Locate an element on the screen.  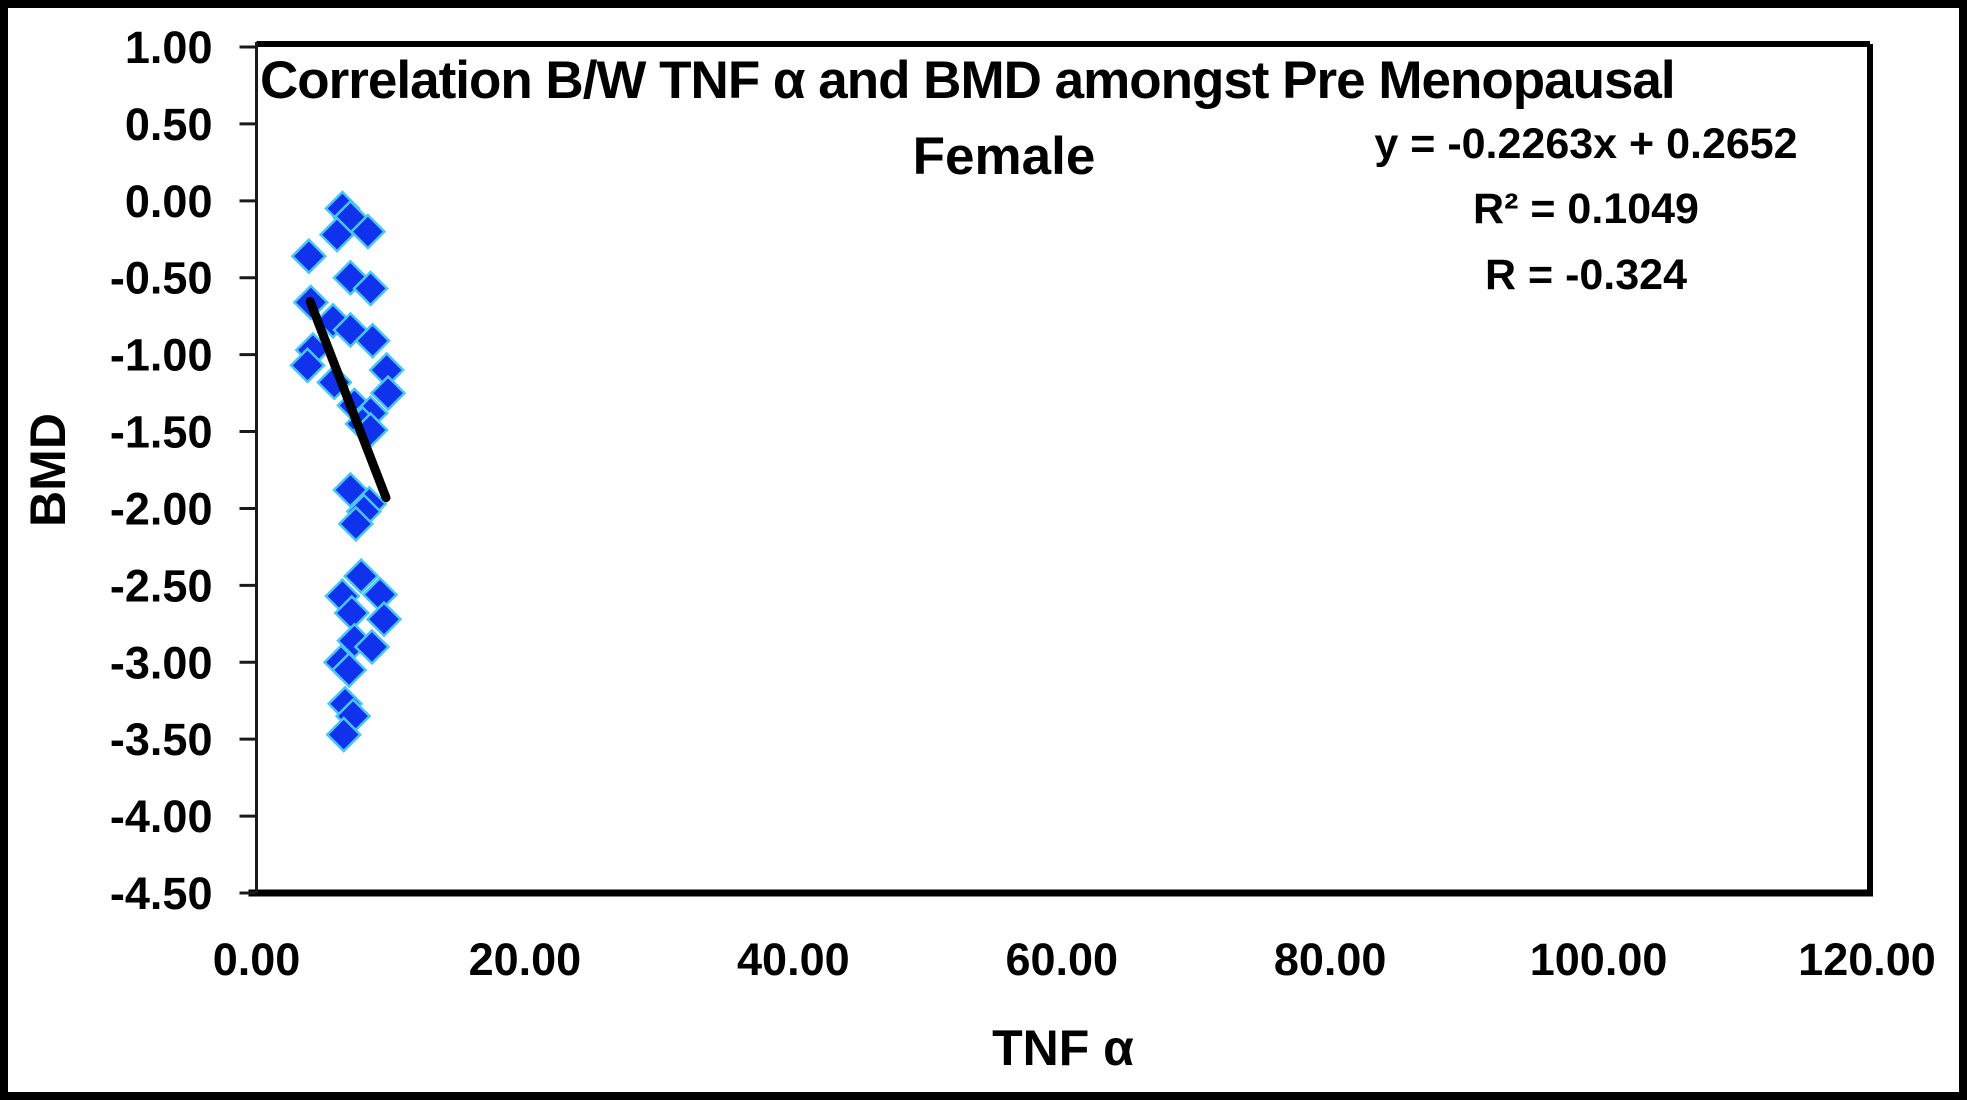
y-axis-title: BMD is located at coordinates (48, 470).